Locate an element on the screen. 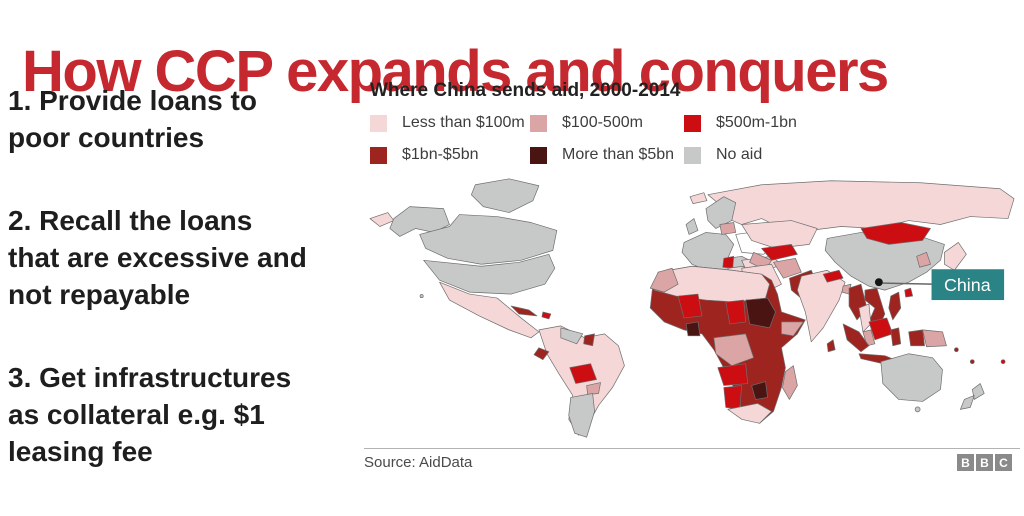  bbc-logo: B B C is located at coordinates (984, 462).